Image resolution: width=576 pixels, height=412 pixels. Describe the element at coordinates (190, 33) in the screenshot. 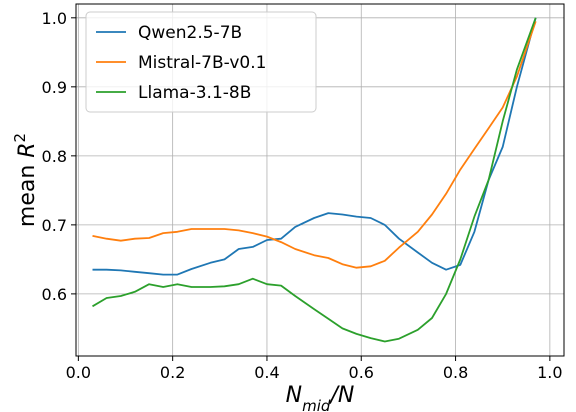

I see `legend-label: Qwen2.5-7B` at that location.